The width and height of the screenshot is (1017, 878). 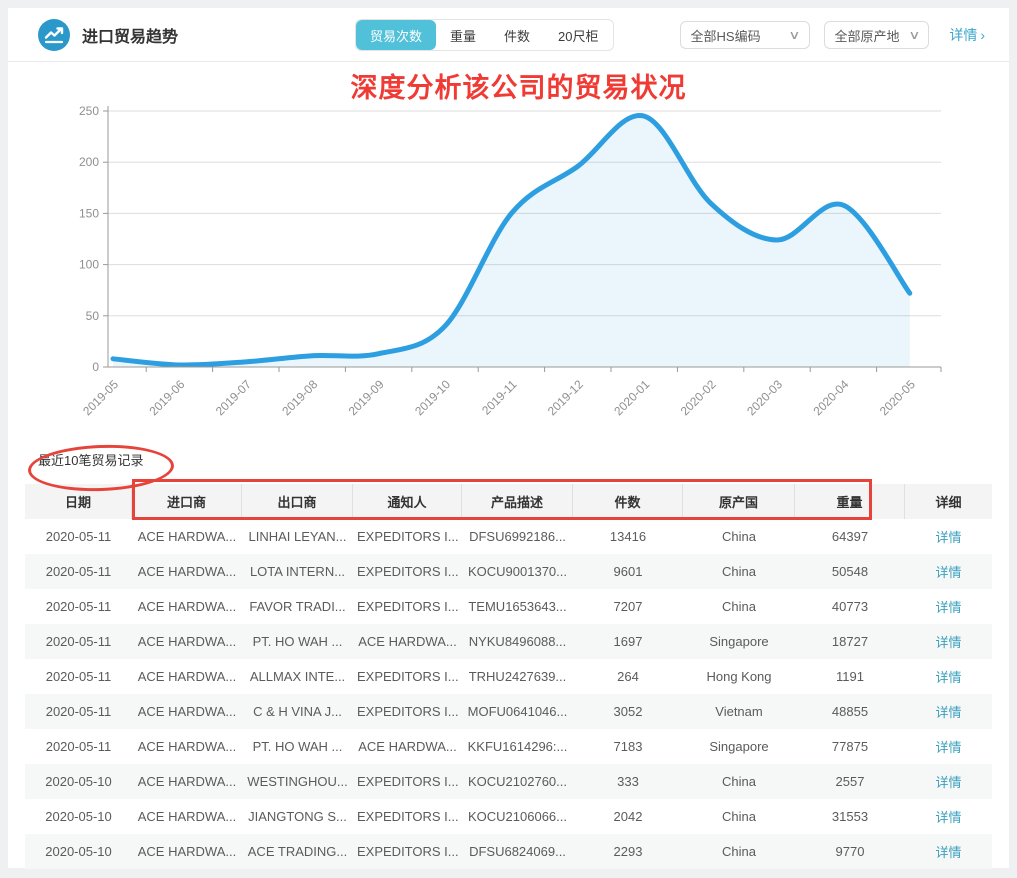 What do you see at coordinates (565, 397) in the screenshot?
I see `svg-text: 2019-12` at bounding box center [565, 397].